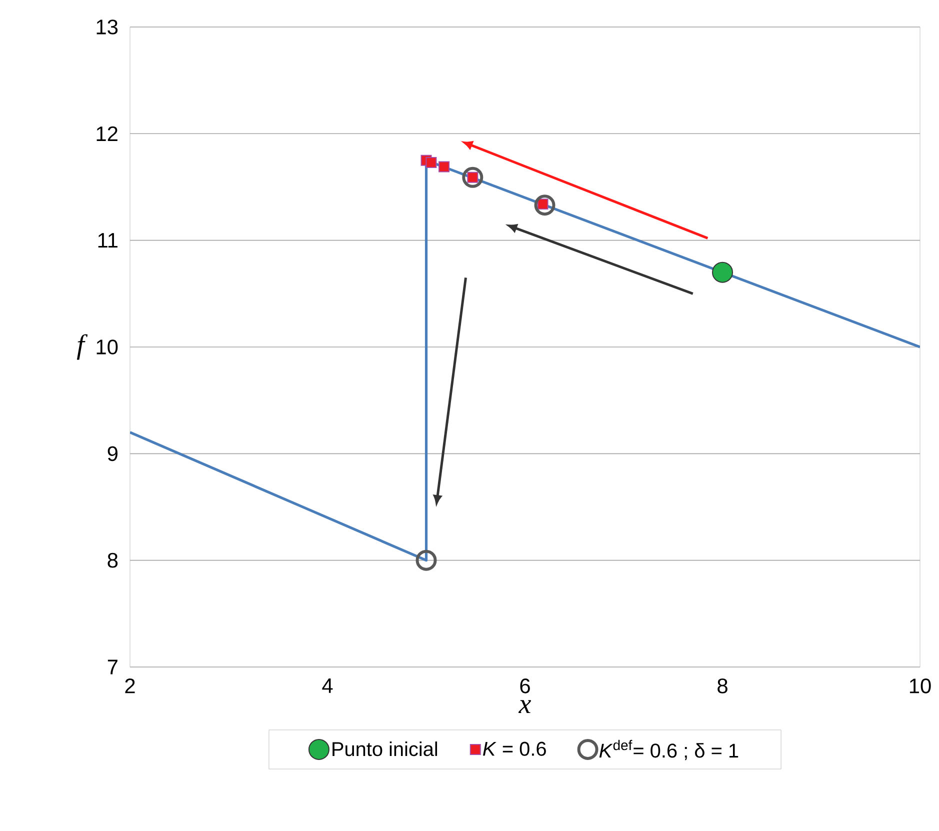 The image size is (939, 831). I want to click on legend-label: K$^{def}$= 0.6 ; δ = 1, so click(668, 750).